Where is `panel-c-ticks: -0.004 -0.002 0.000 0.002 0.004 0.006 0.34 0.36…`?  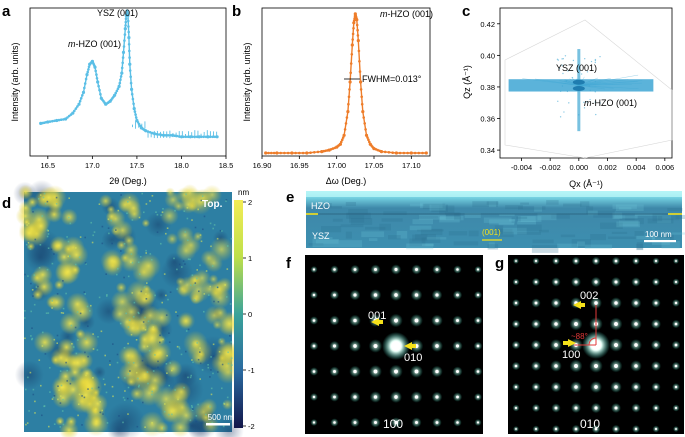 panel-c-ticks: -0.004 -0.002 0.000 0.002 0.004 0.006 0.34 0.36… is located at coordinates (577, 96).